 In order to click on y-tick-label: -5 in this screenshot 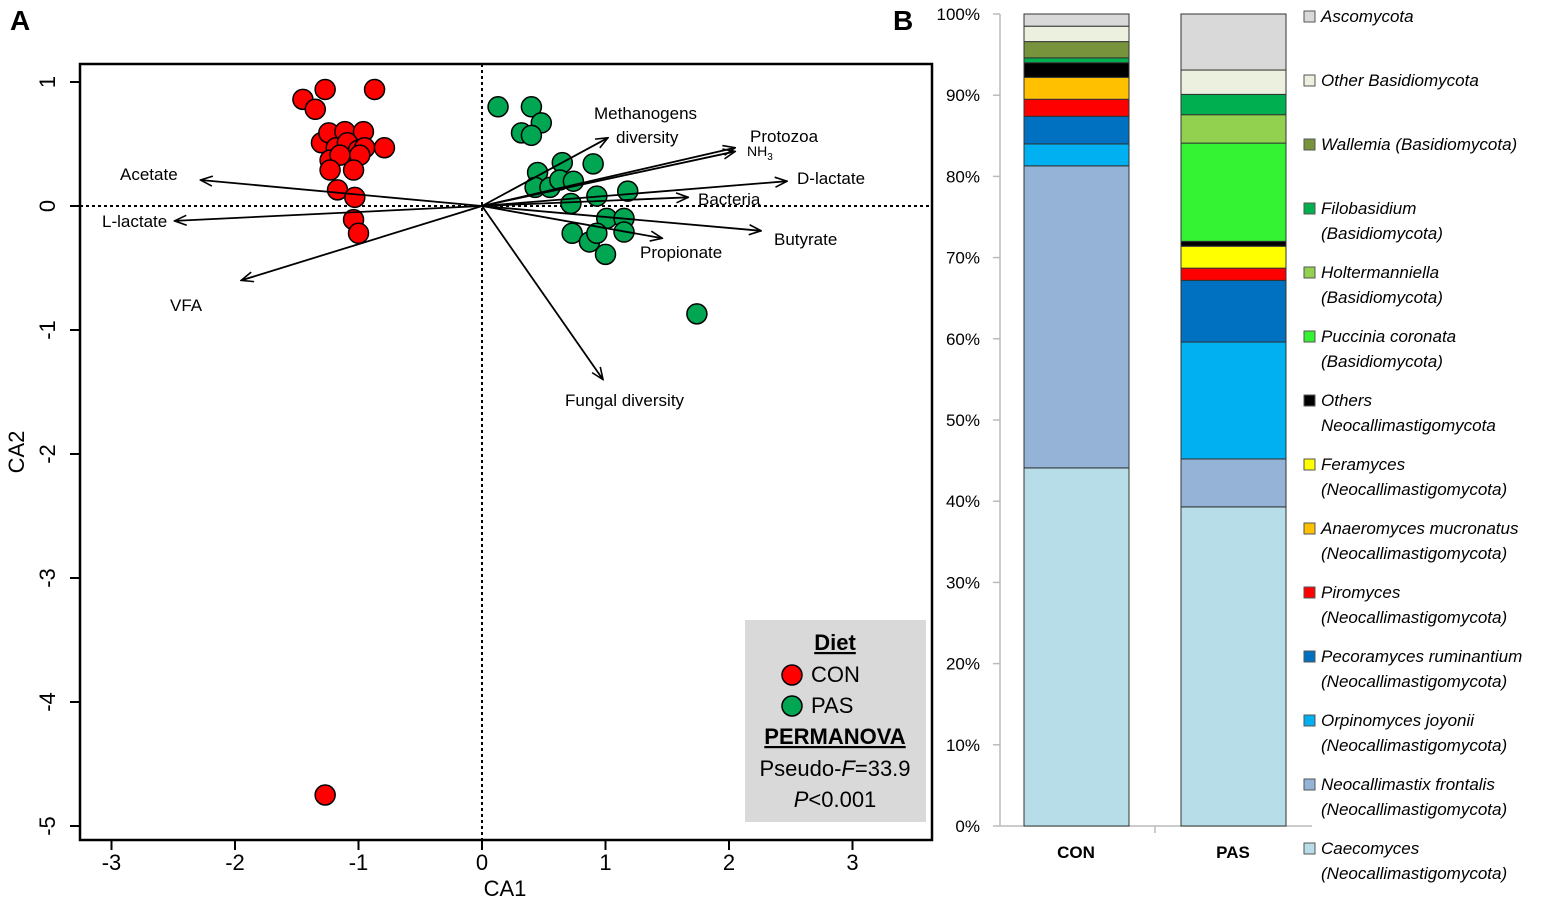, I will do `click(47, 826)`.